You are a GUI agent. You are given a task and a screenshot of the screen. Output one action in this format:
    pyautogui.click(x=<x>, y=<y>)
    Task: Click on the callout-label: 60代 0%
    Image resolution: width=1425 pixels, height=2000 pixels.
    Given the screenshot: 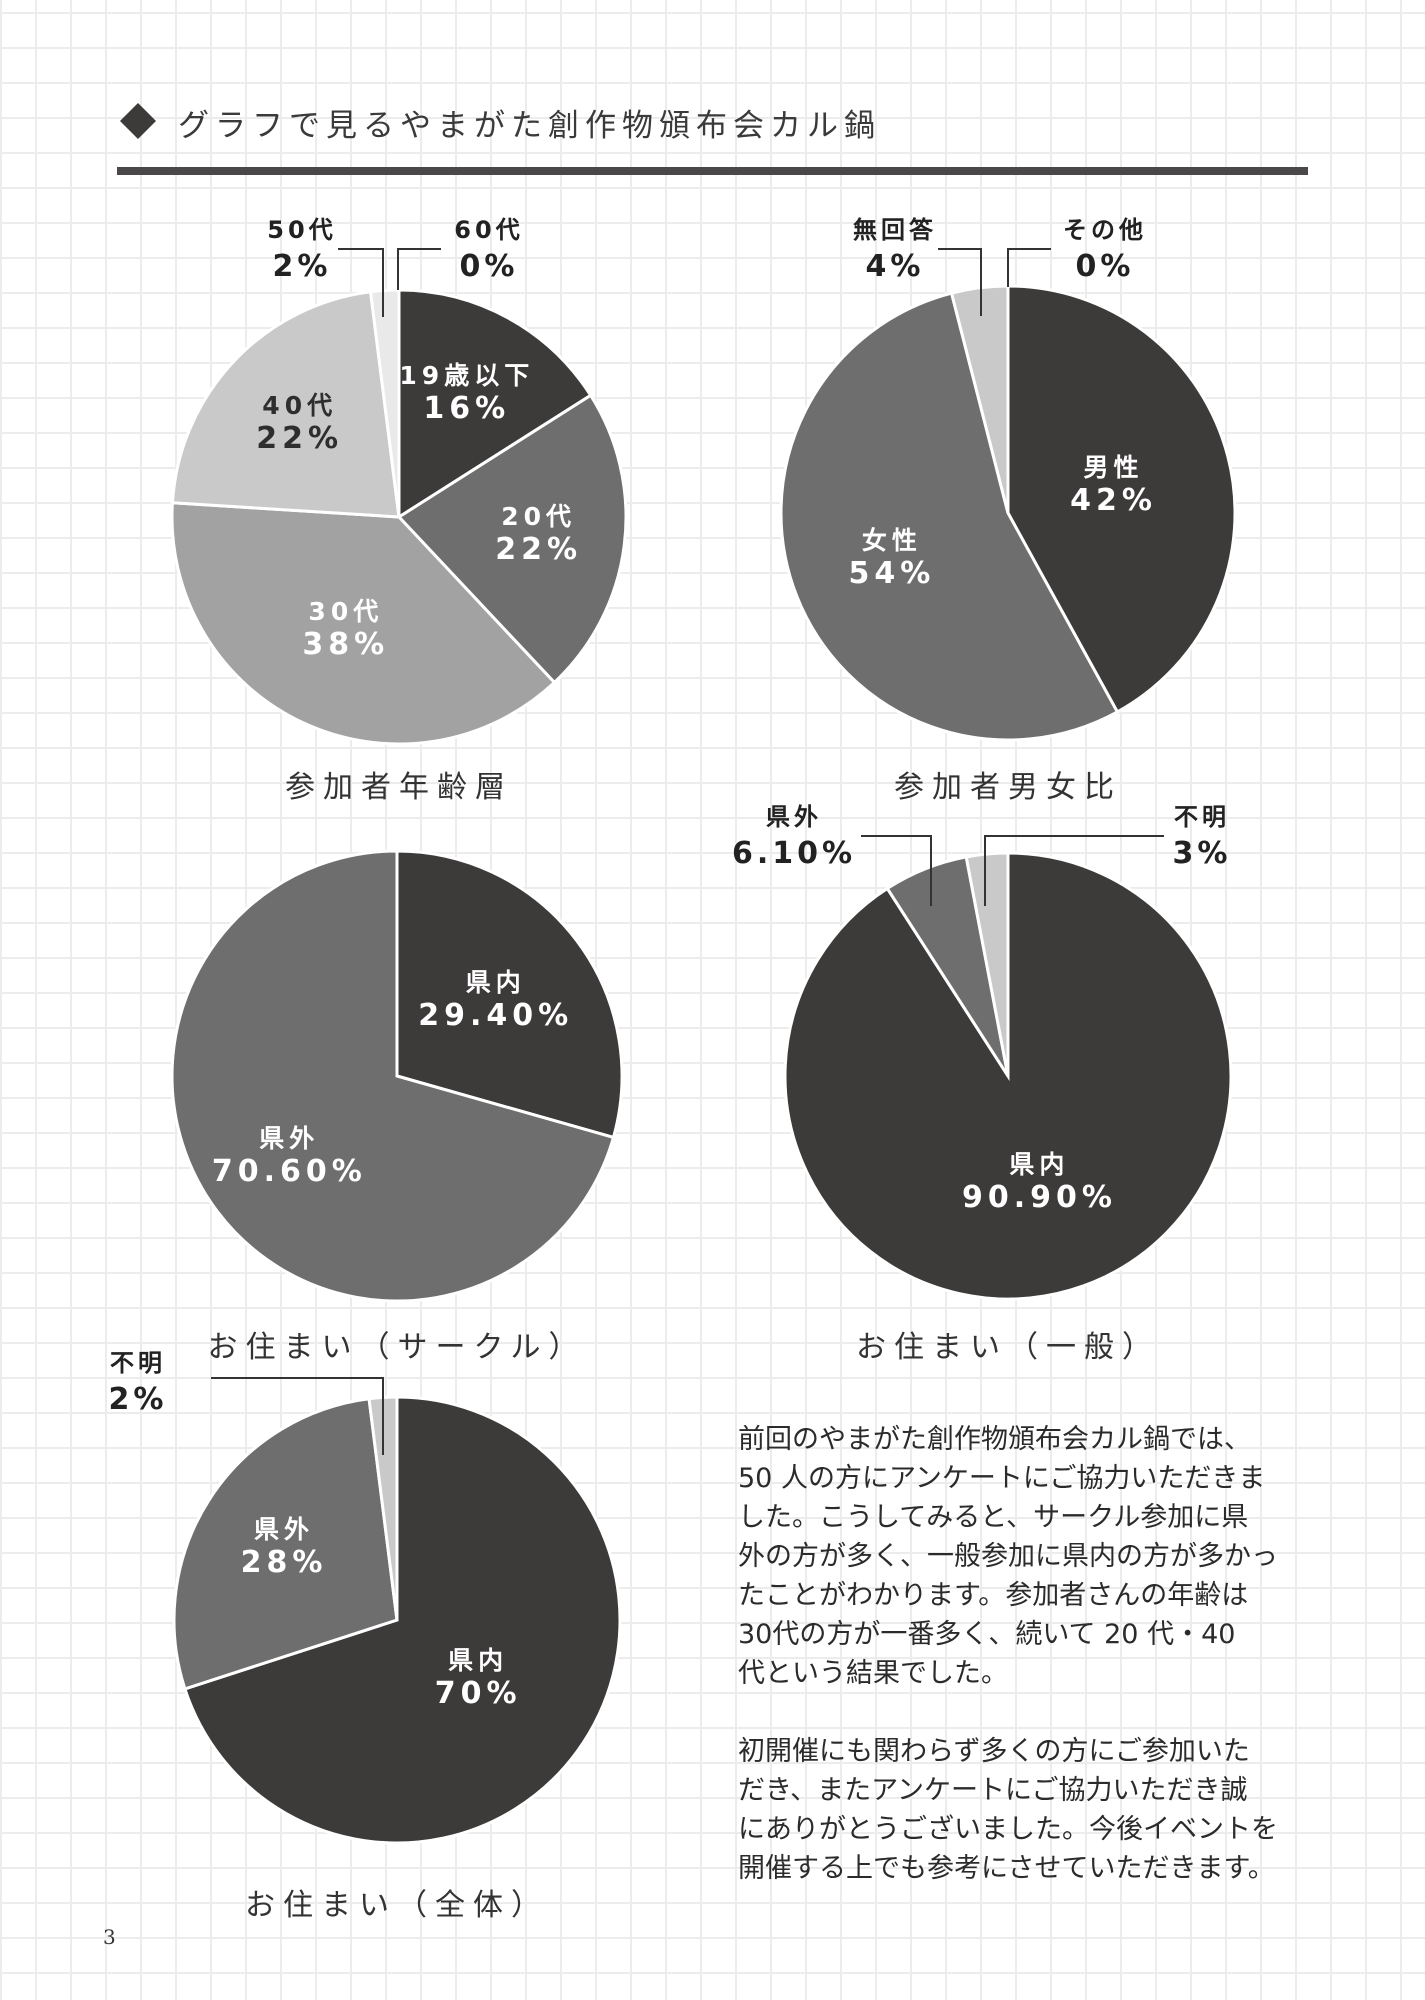 What is the action you would take?
    pyautogui.click(x=488, y=247)
    